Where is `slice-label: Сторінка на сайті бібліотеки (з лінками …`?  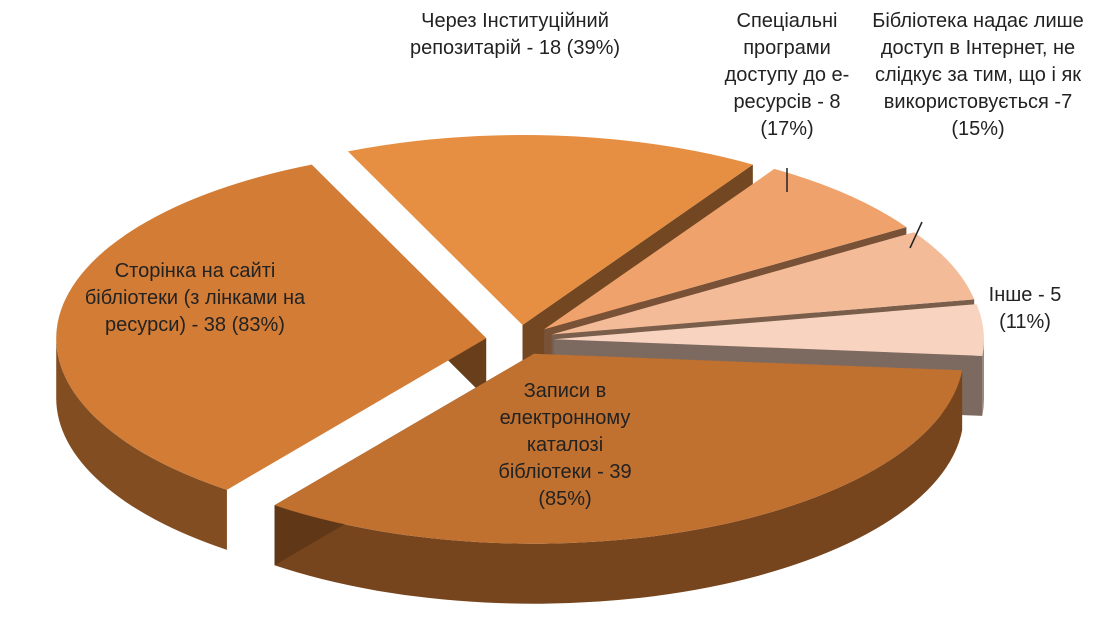
slice-label: Сторінка на сайті бібліотеки (з лінками … is located at coordinates (195, 298).